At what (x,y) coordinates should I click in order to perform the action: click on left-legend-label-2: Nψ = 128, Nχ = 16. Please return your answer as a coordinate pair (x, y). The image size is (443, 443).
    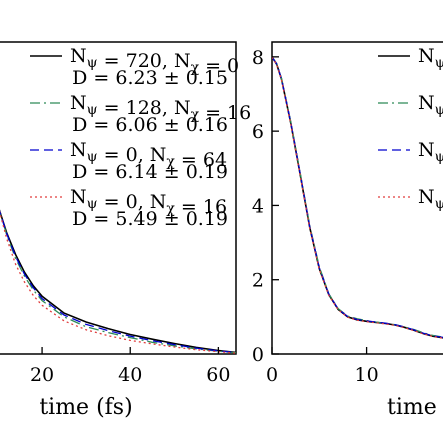
    Looking at the image, I should click on (160, 108).